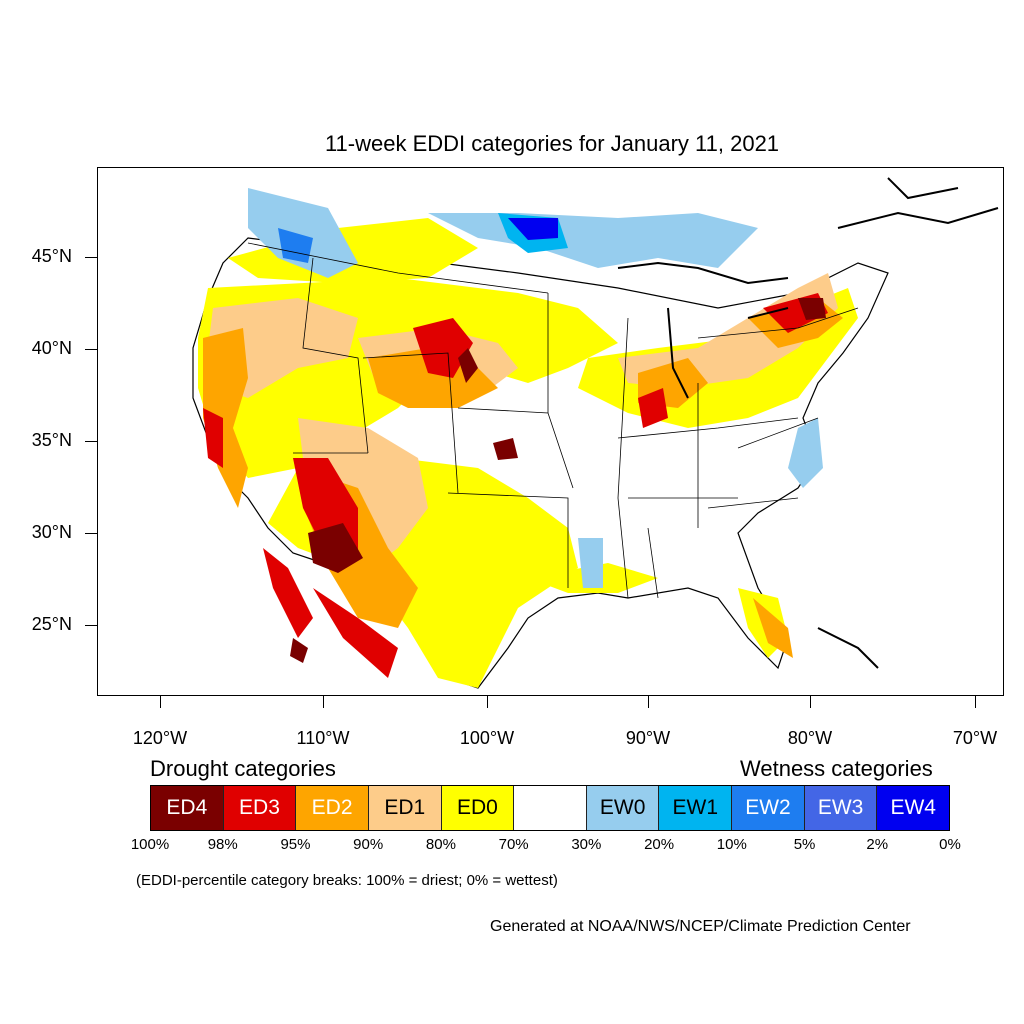 The height and width of the screenshot is (1024, 1024). I want to click on legend-box-ew0: EW0, so click(623, 808).